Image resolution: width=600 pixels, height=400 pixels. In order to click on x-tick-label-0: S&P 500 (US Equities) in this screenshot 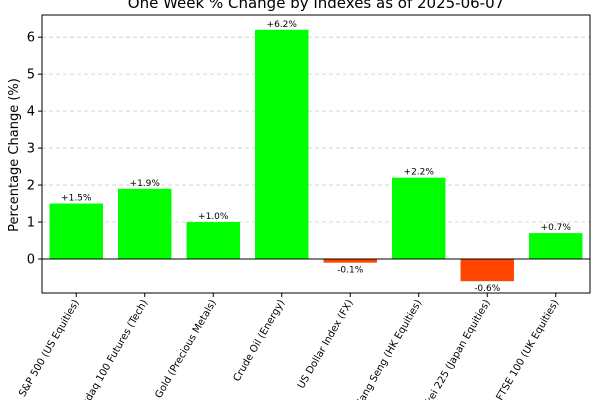, I will do `click(49, 348)`.